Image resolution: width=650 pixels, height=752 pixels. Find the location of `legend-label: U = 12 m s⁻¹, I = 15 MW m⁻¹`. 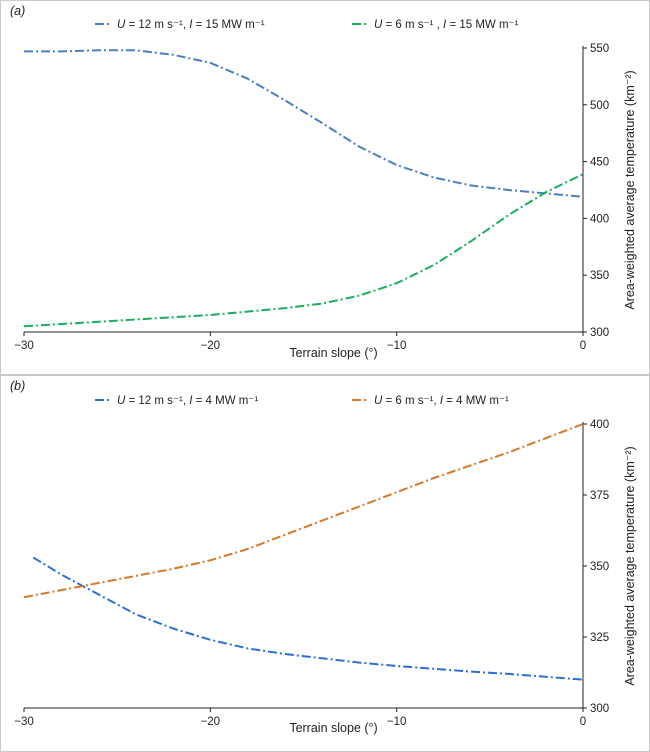

legend-label: U = 12 m s⁻¹, I = 15 MW m⁻¹ is located at coordinates (191, 25).